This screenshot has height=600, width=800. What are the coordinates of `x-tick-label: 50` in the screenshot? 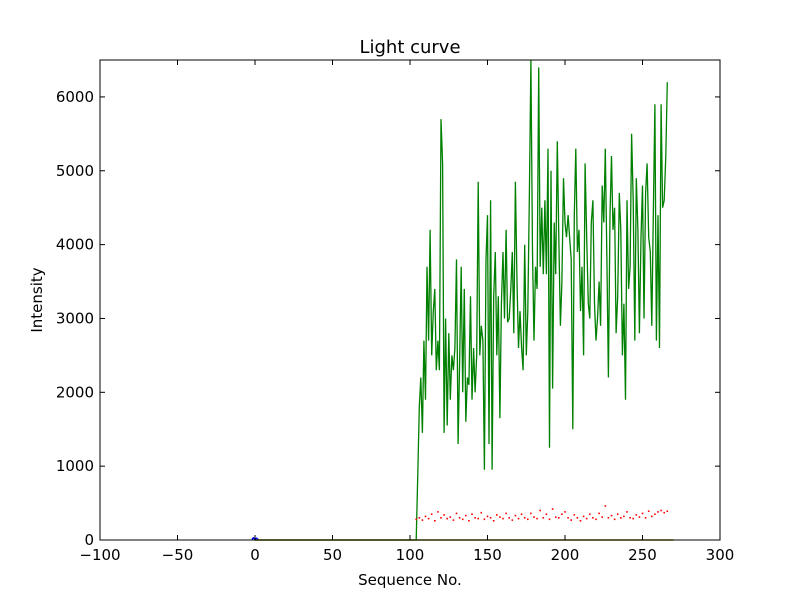 It's located at (332, 555).